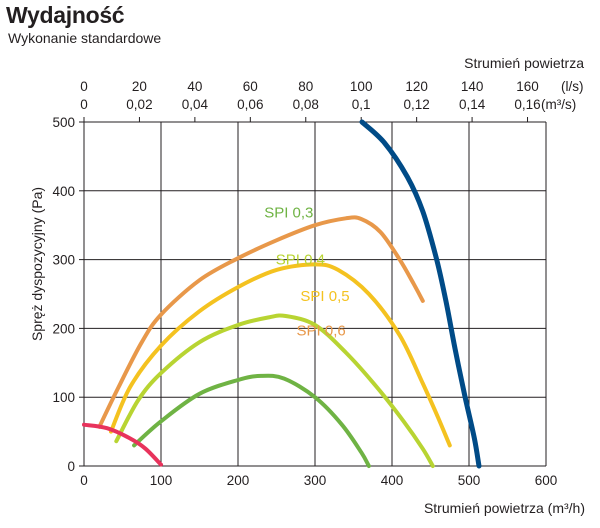 The image size is (600, 528). What do you see at coordinates (558, 104) in the screenshot?
I see `m3s-unit-label: (m³/s)` at bounding box center [558, 104].